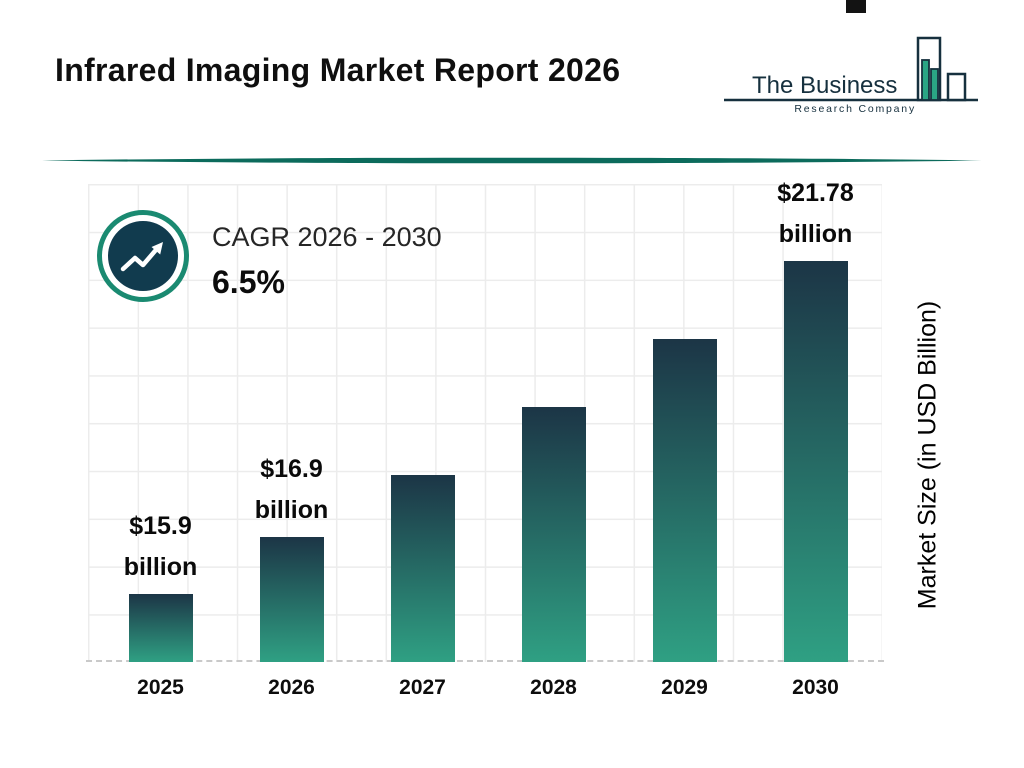 The width and height of the screenshot is (1024, 768). Describe the element at coordinates (160, 628) in the screenshot. I see `bar-2025` at that location.